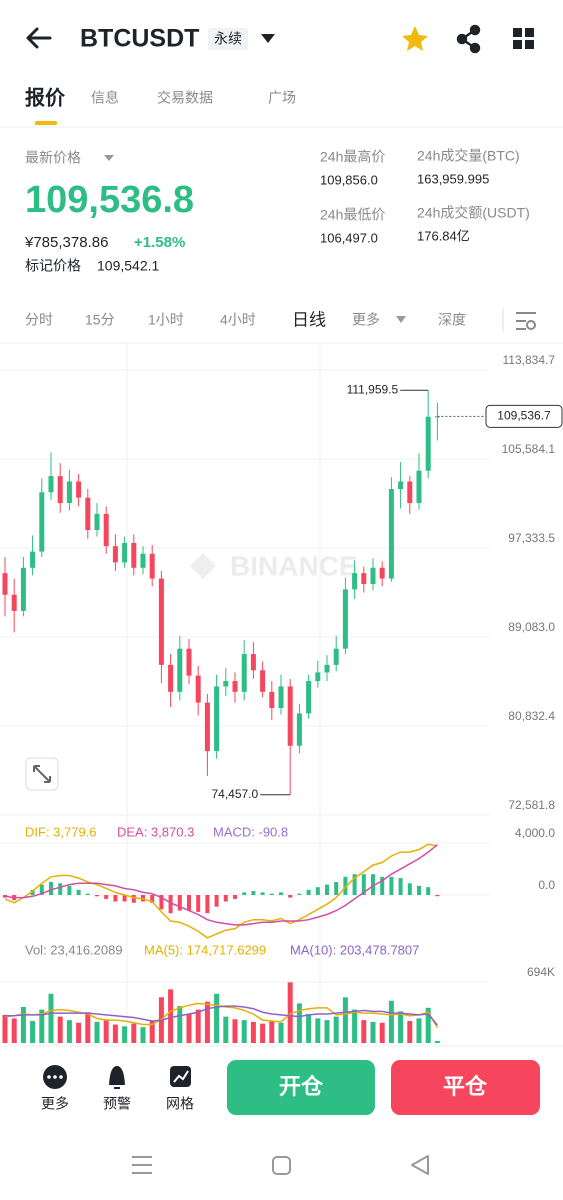 The width and height of the screenshot is (563, 1200). What do you see at coordinates (529, 449) in the screenshot?
I see `y-tick-label: 105,584.1` at bounding box center [529, 449].